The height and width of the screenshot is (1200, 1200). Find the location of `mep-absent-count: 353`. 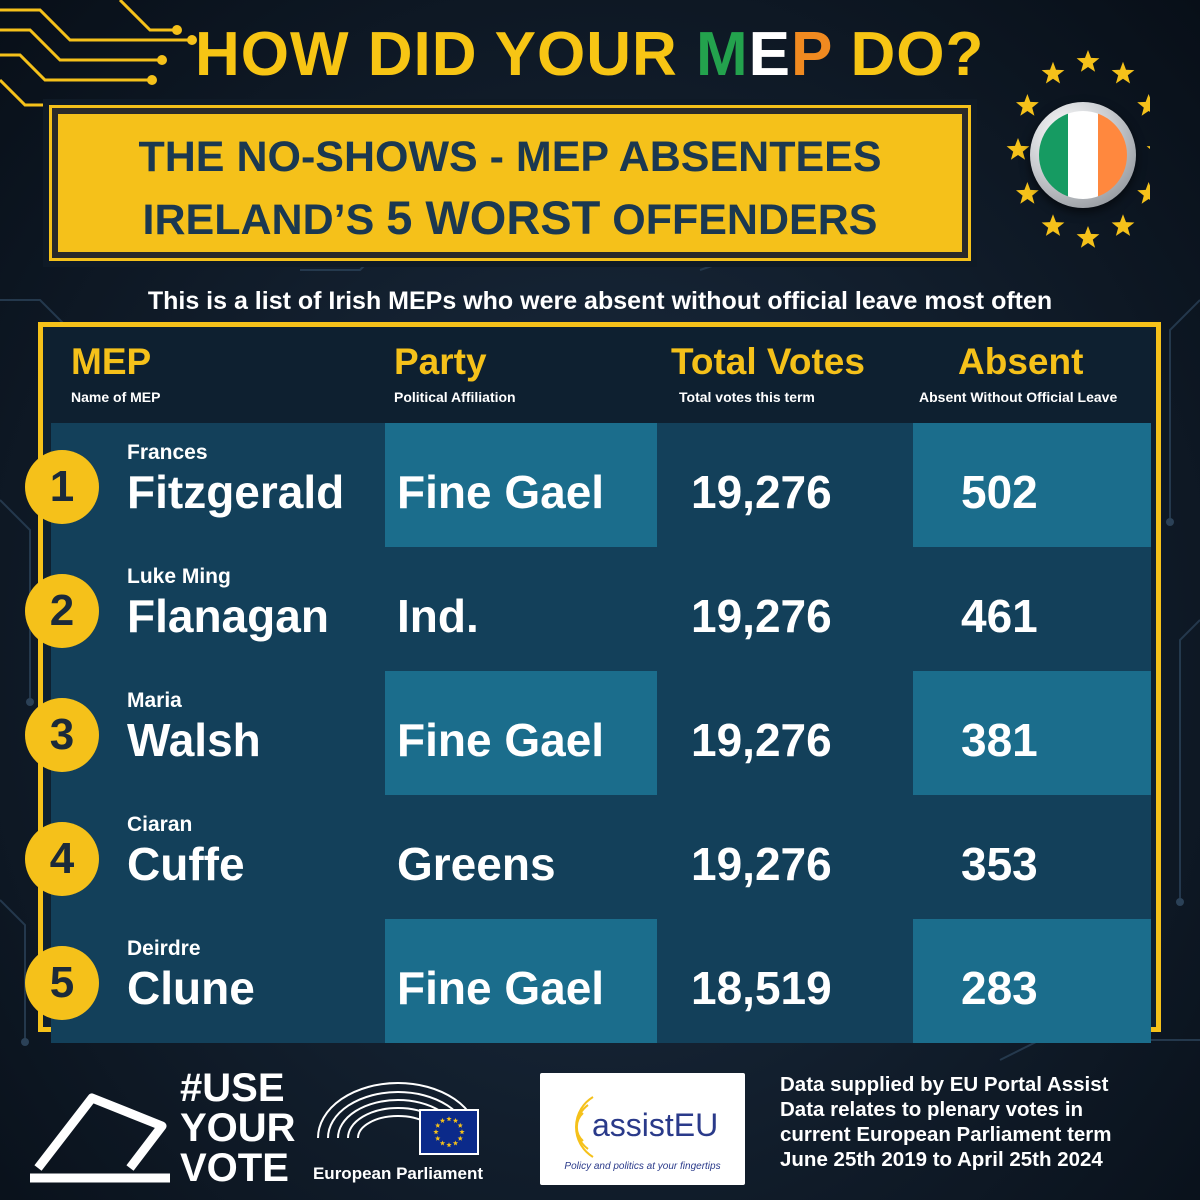

mep-absent-count: 353 is located at coordinates (999, 864).